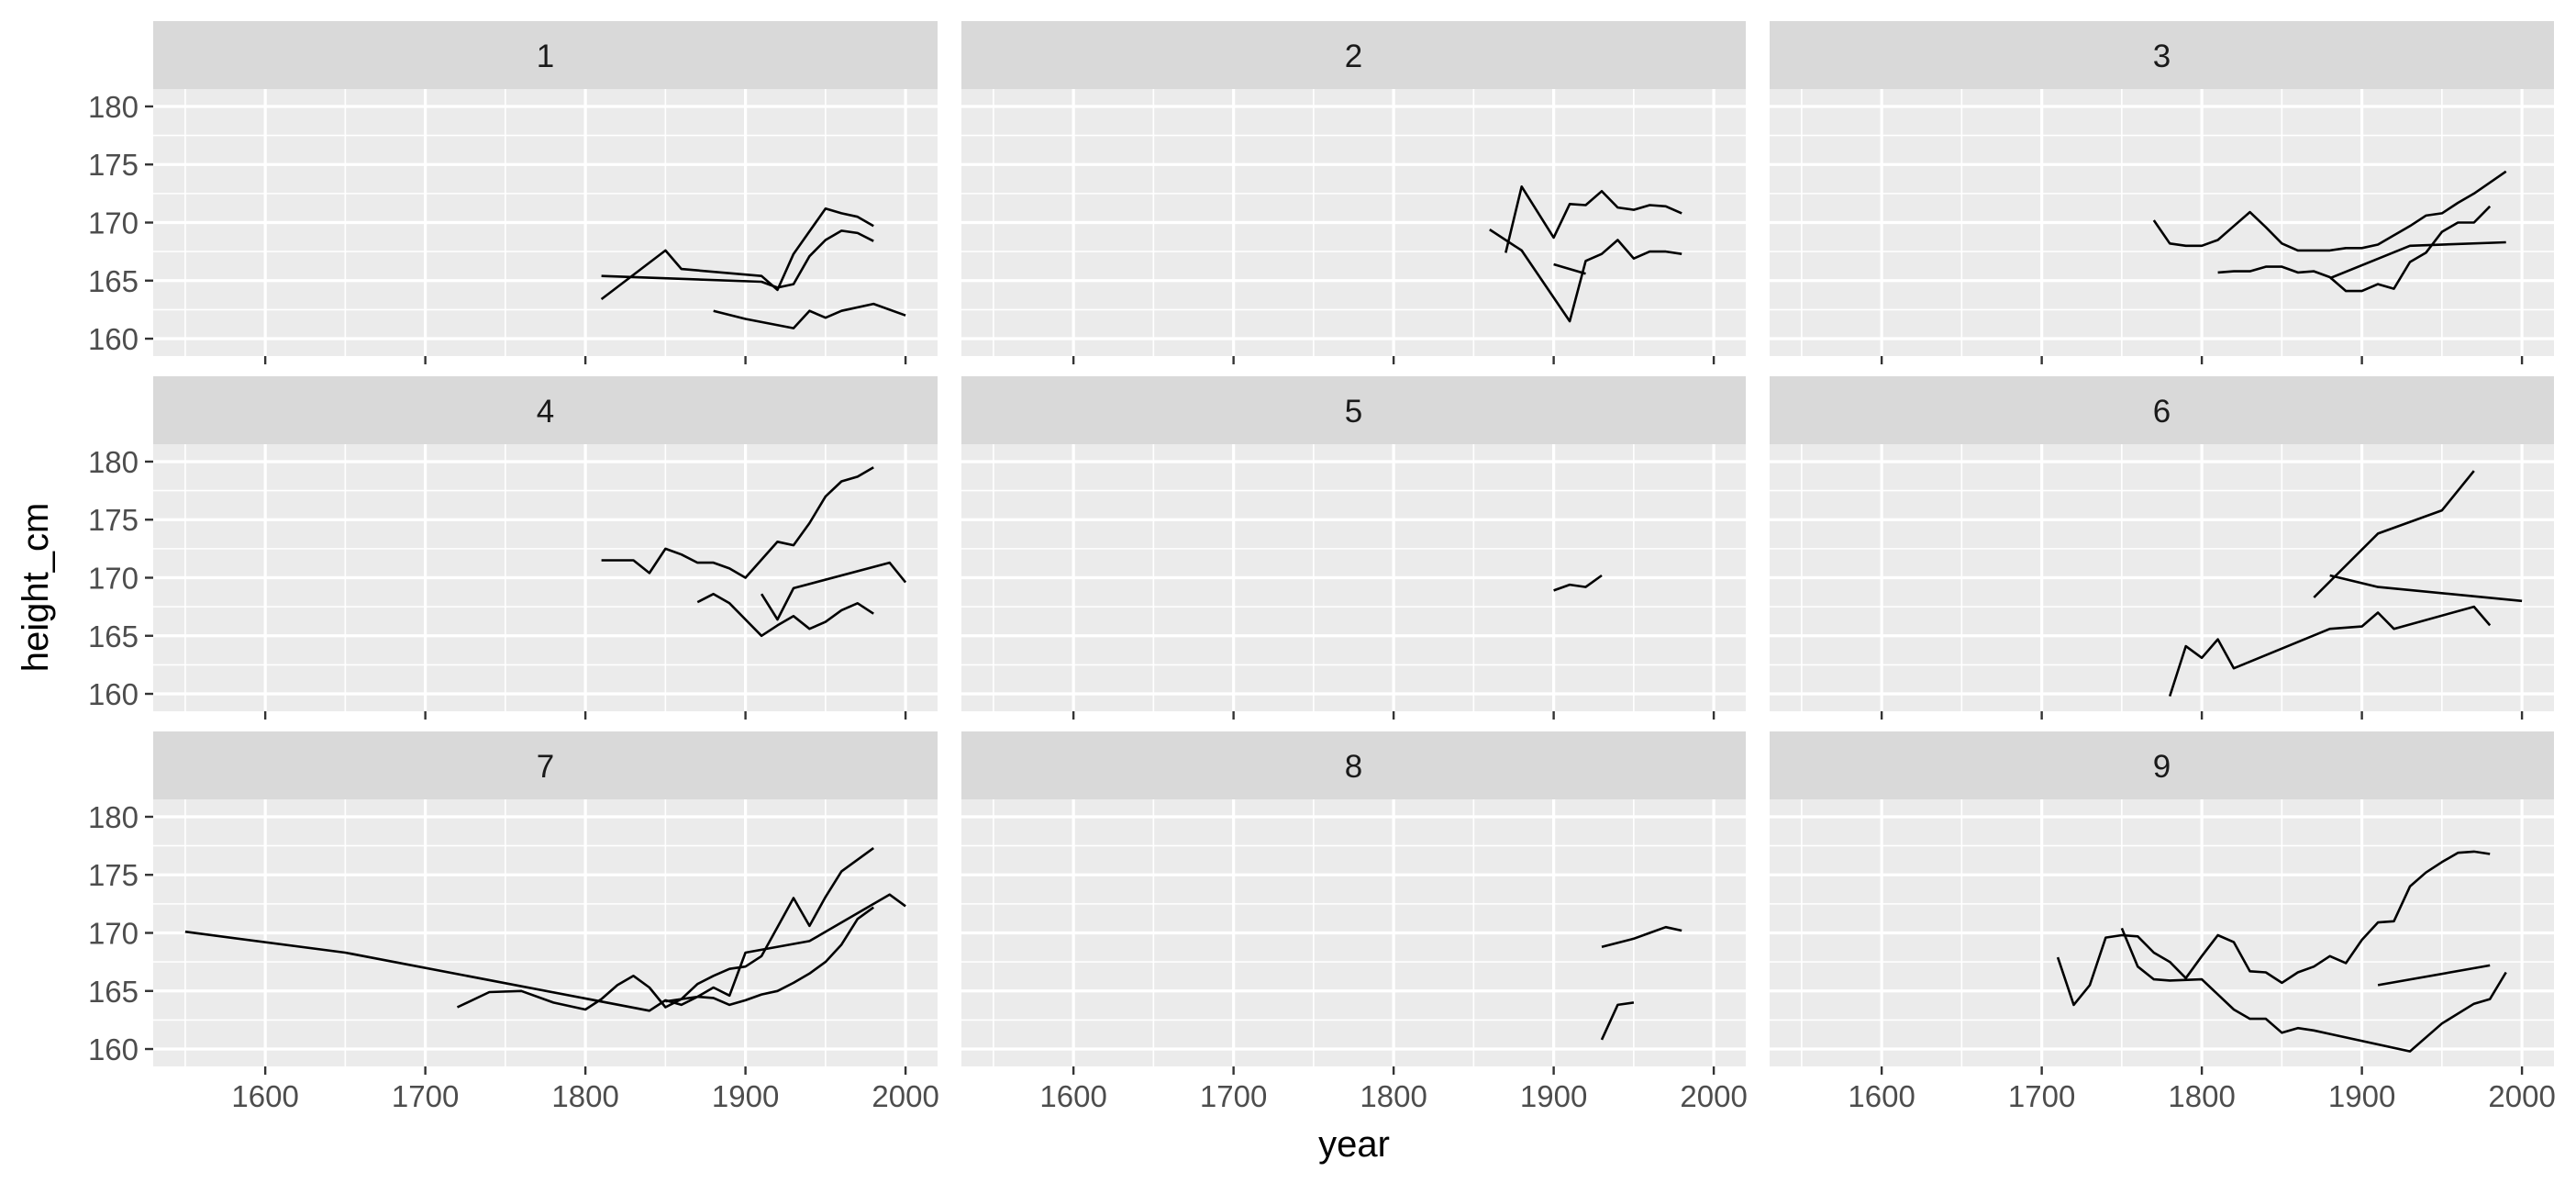 This screenshot has width=2576, height=1194. Describe the element at coordinates (545, 543) in the screenshot. I see `facet-panel-4: 4` at that location.